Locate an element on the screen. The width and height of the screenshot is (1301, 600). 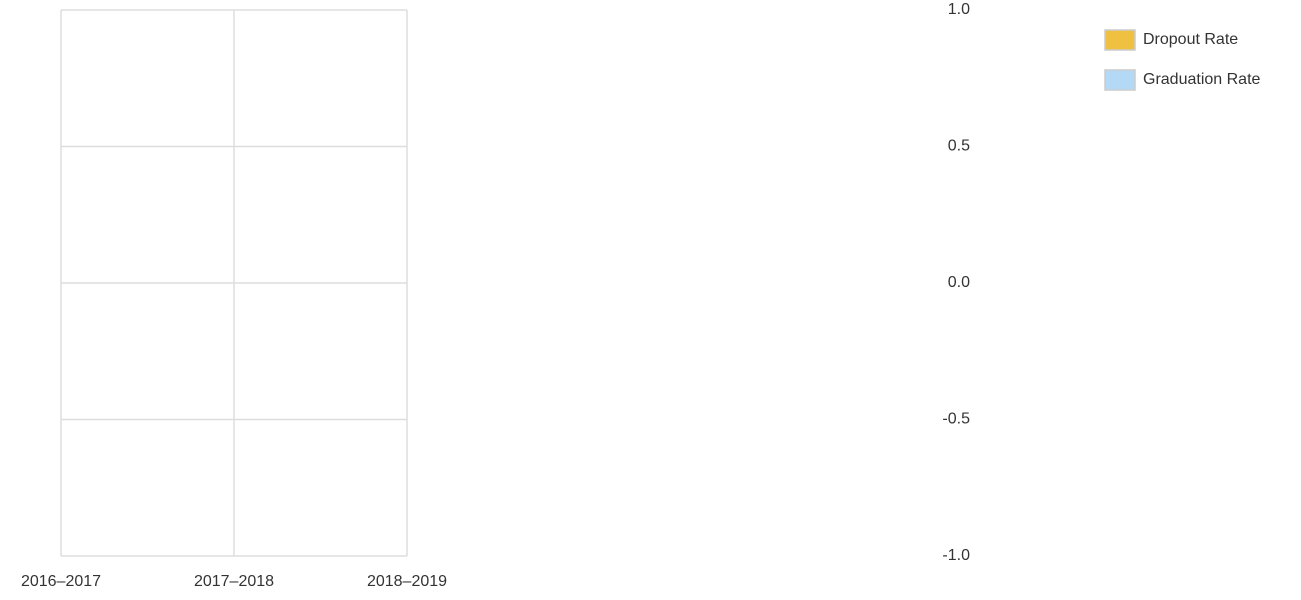
y-tick-label: -0.5 is located at coordinates (956, 419).